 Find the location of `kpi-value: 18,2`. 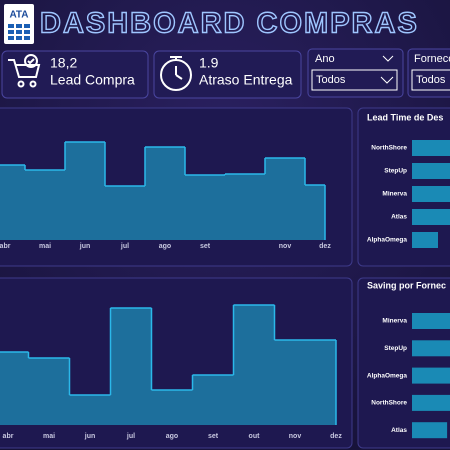

kpi-value: 18,2 is located at coordinates (63, 63).